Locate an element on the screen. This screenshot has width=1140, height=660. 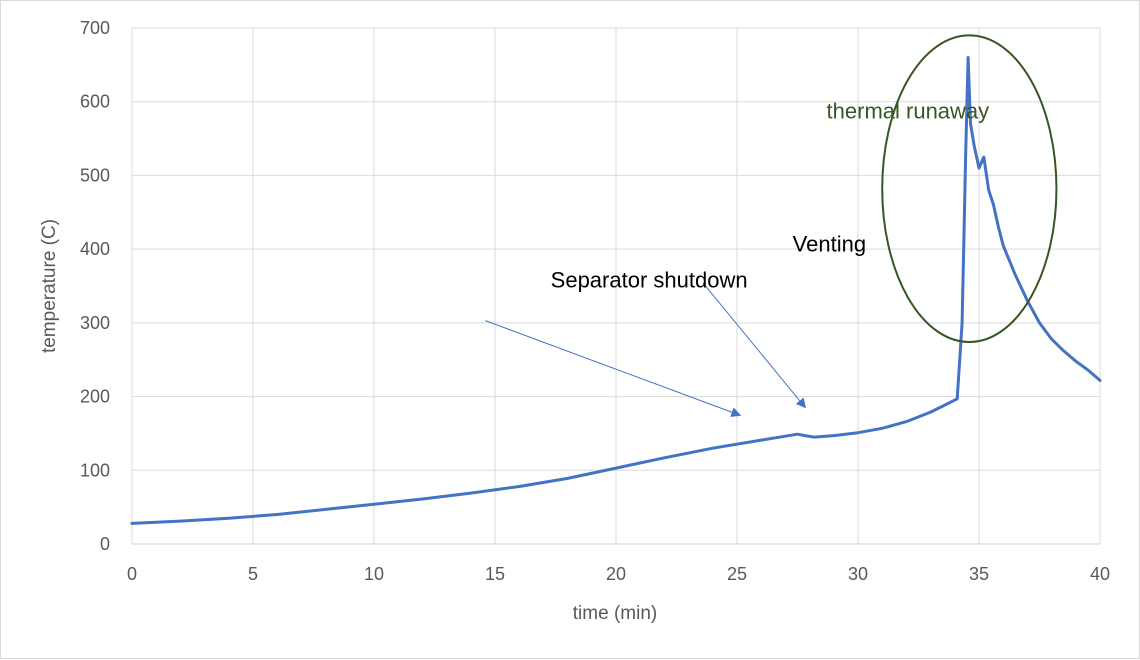
x-tick-label: 15 is located at coordinates (495, 574).